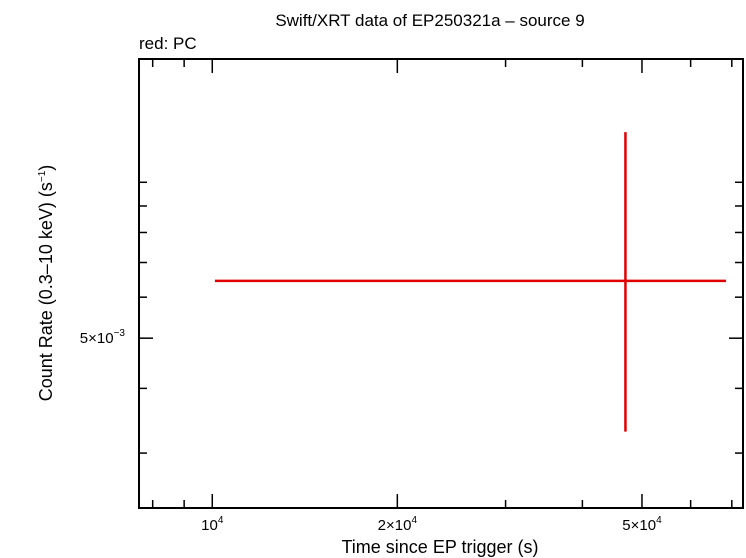 This screenshot has height=558, width=746. I want to click on x-tick-label: 104, so click(212, 524).